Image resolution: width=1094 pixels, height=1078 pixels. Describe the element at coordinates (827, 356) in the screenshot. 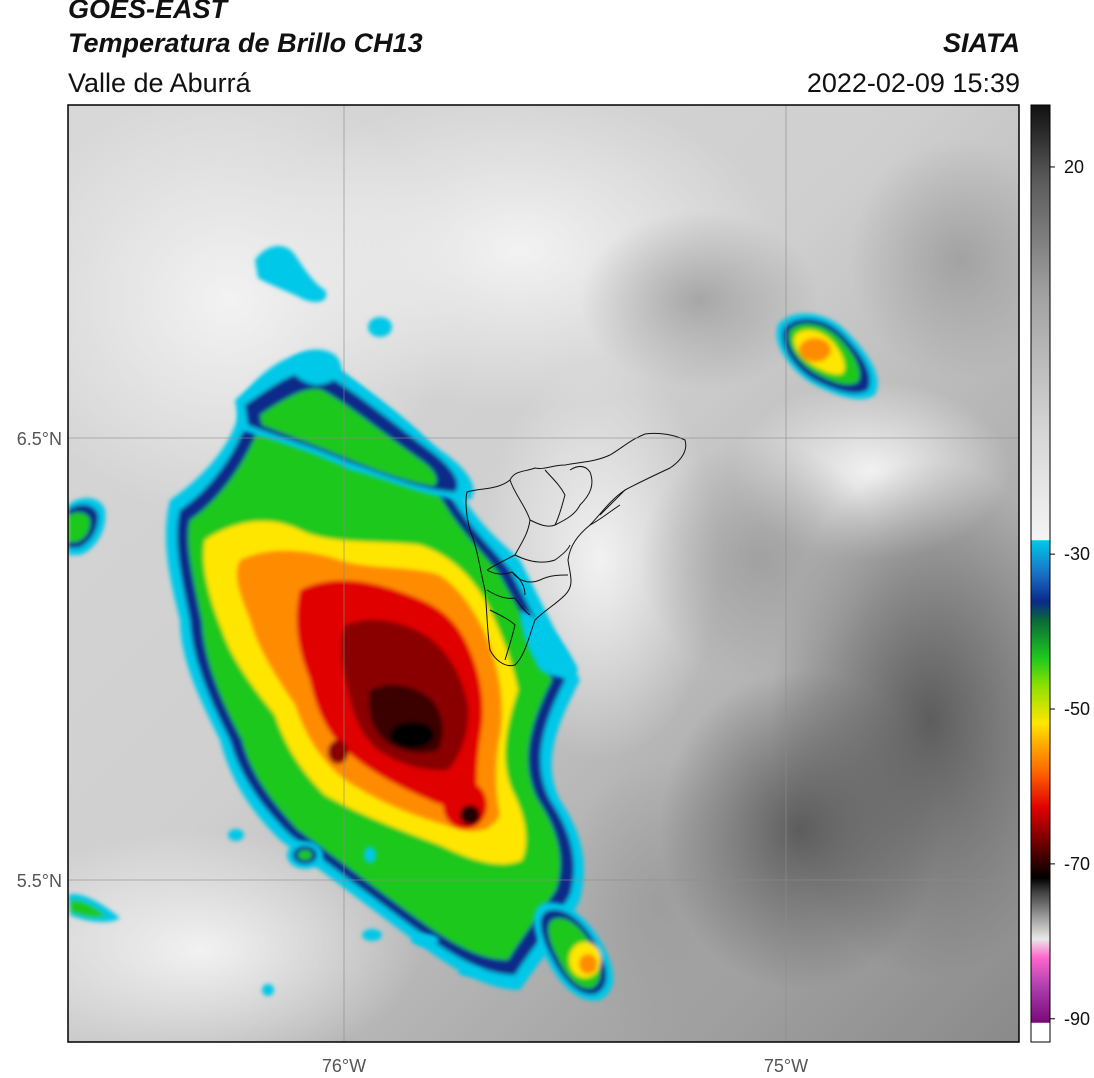

I see `convective-cell-northeast` at that location.